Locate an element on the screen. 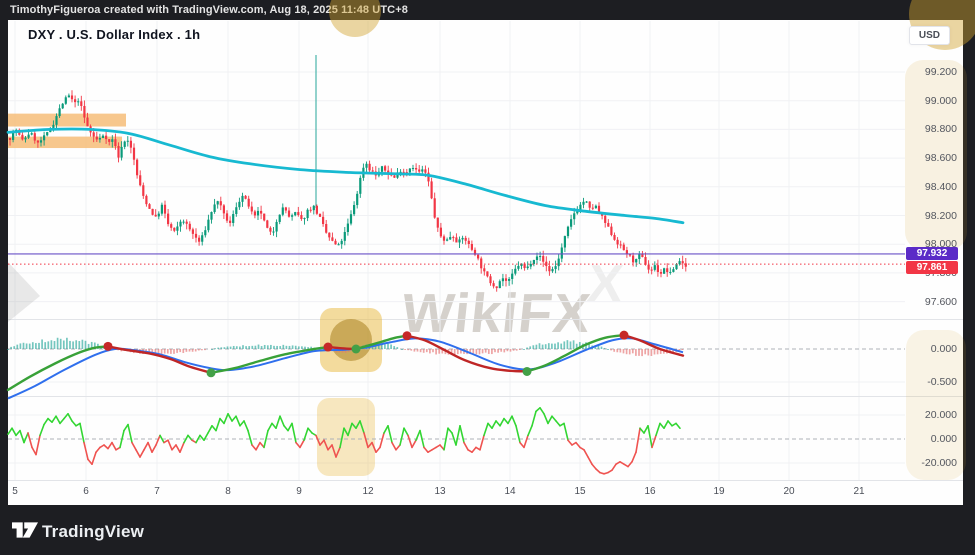  date-tick-label: 14 is located at coordinates (510, 491).